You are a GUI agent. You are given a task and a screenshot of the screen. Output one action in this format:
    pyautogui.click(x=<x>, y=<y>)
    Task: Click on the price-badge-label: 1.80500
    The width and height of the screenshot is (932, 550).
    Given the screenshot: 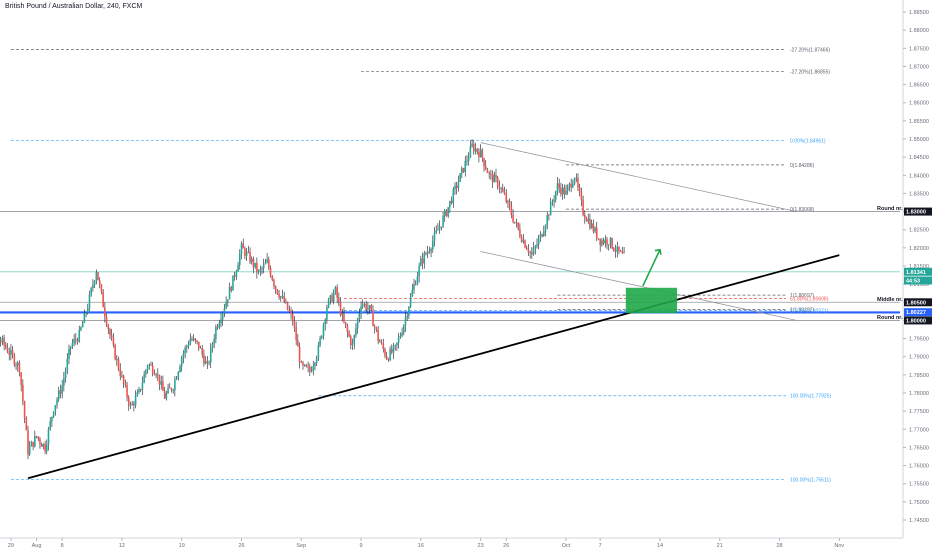 What is the action you would take?
    pyautogui.click(x=916, y=303)
    